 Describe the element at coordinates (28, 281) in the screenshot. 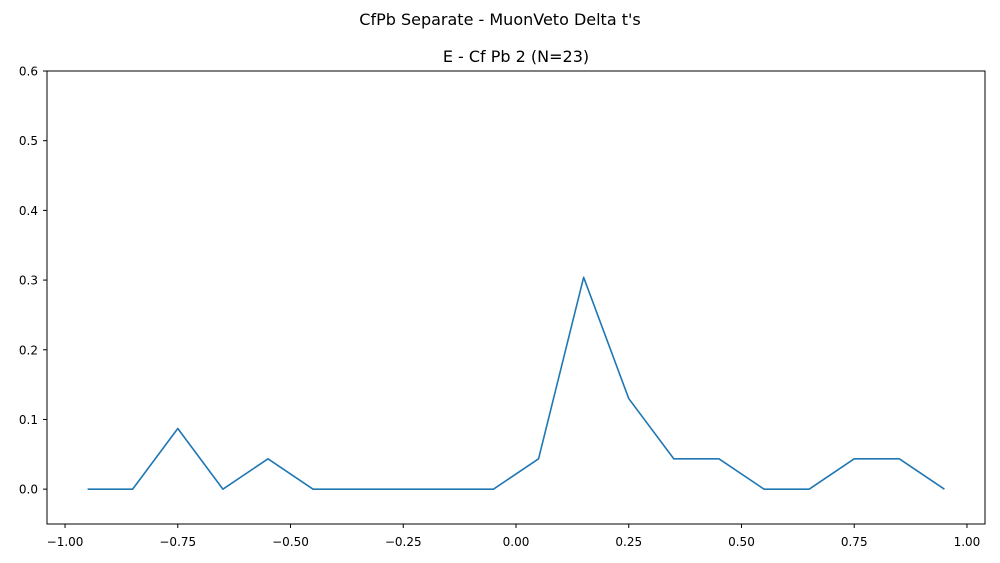

I see `y-tick-label: 0.3` at that location.